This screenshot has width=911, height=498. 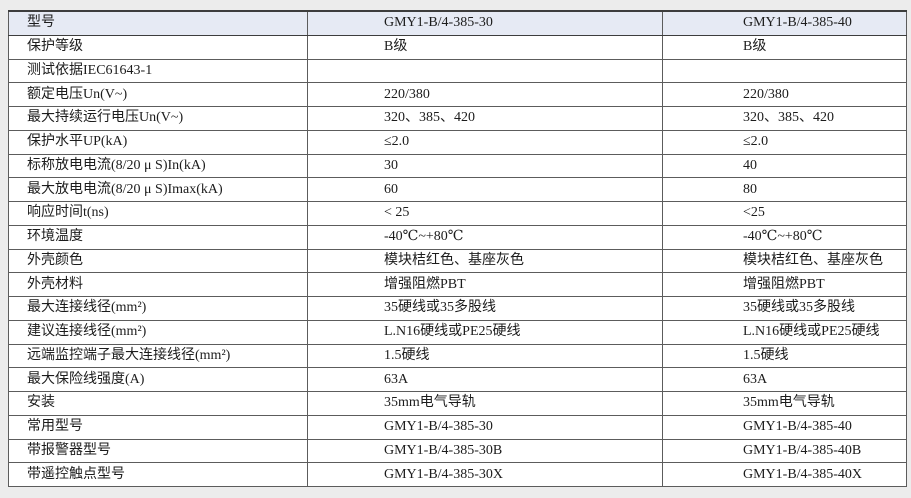 I want to click on table-row: 外壳材料 增强阻燃PBT 增强阻燃PBT, so click(x=457, y=284).